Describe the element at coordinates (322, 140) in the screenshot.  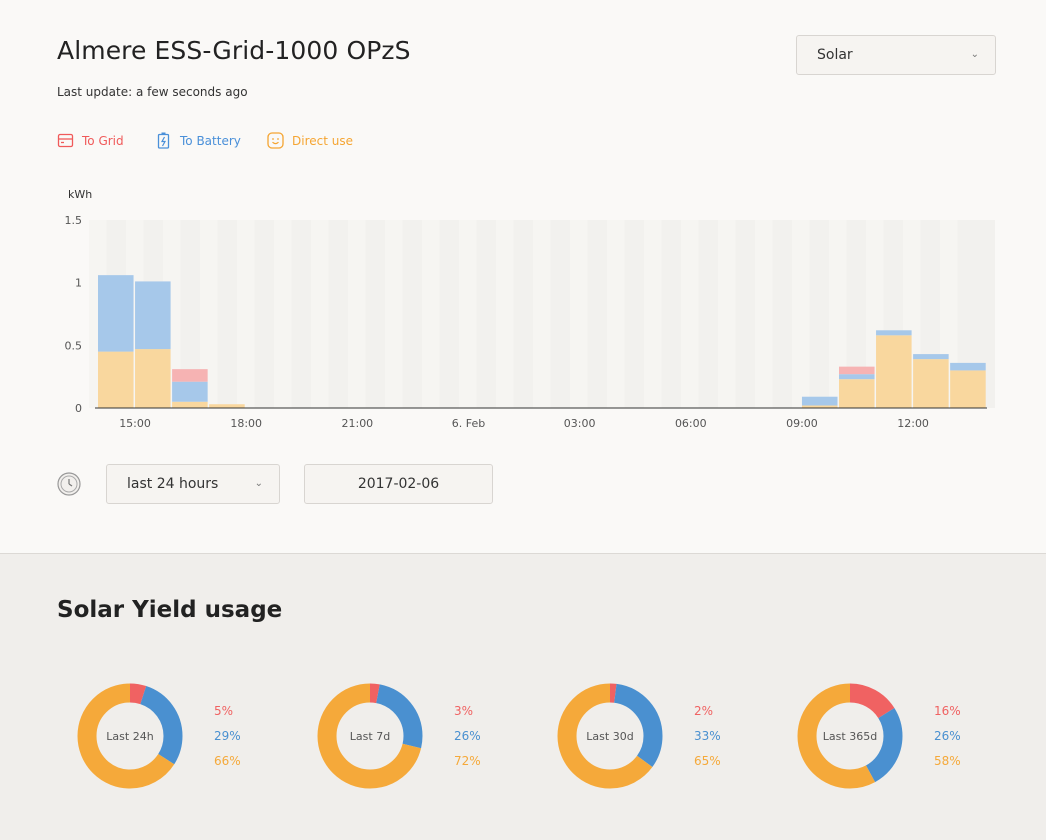
I see `legend-label: Direct use` at that location.